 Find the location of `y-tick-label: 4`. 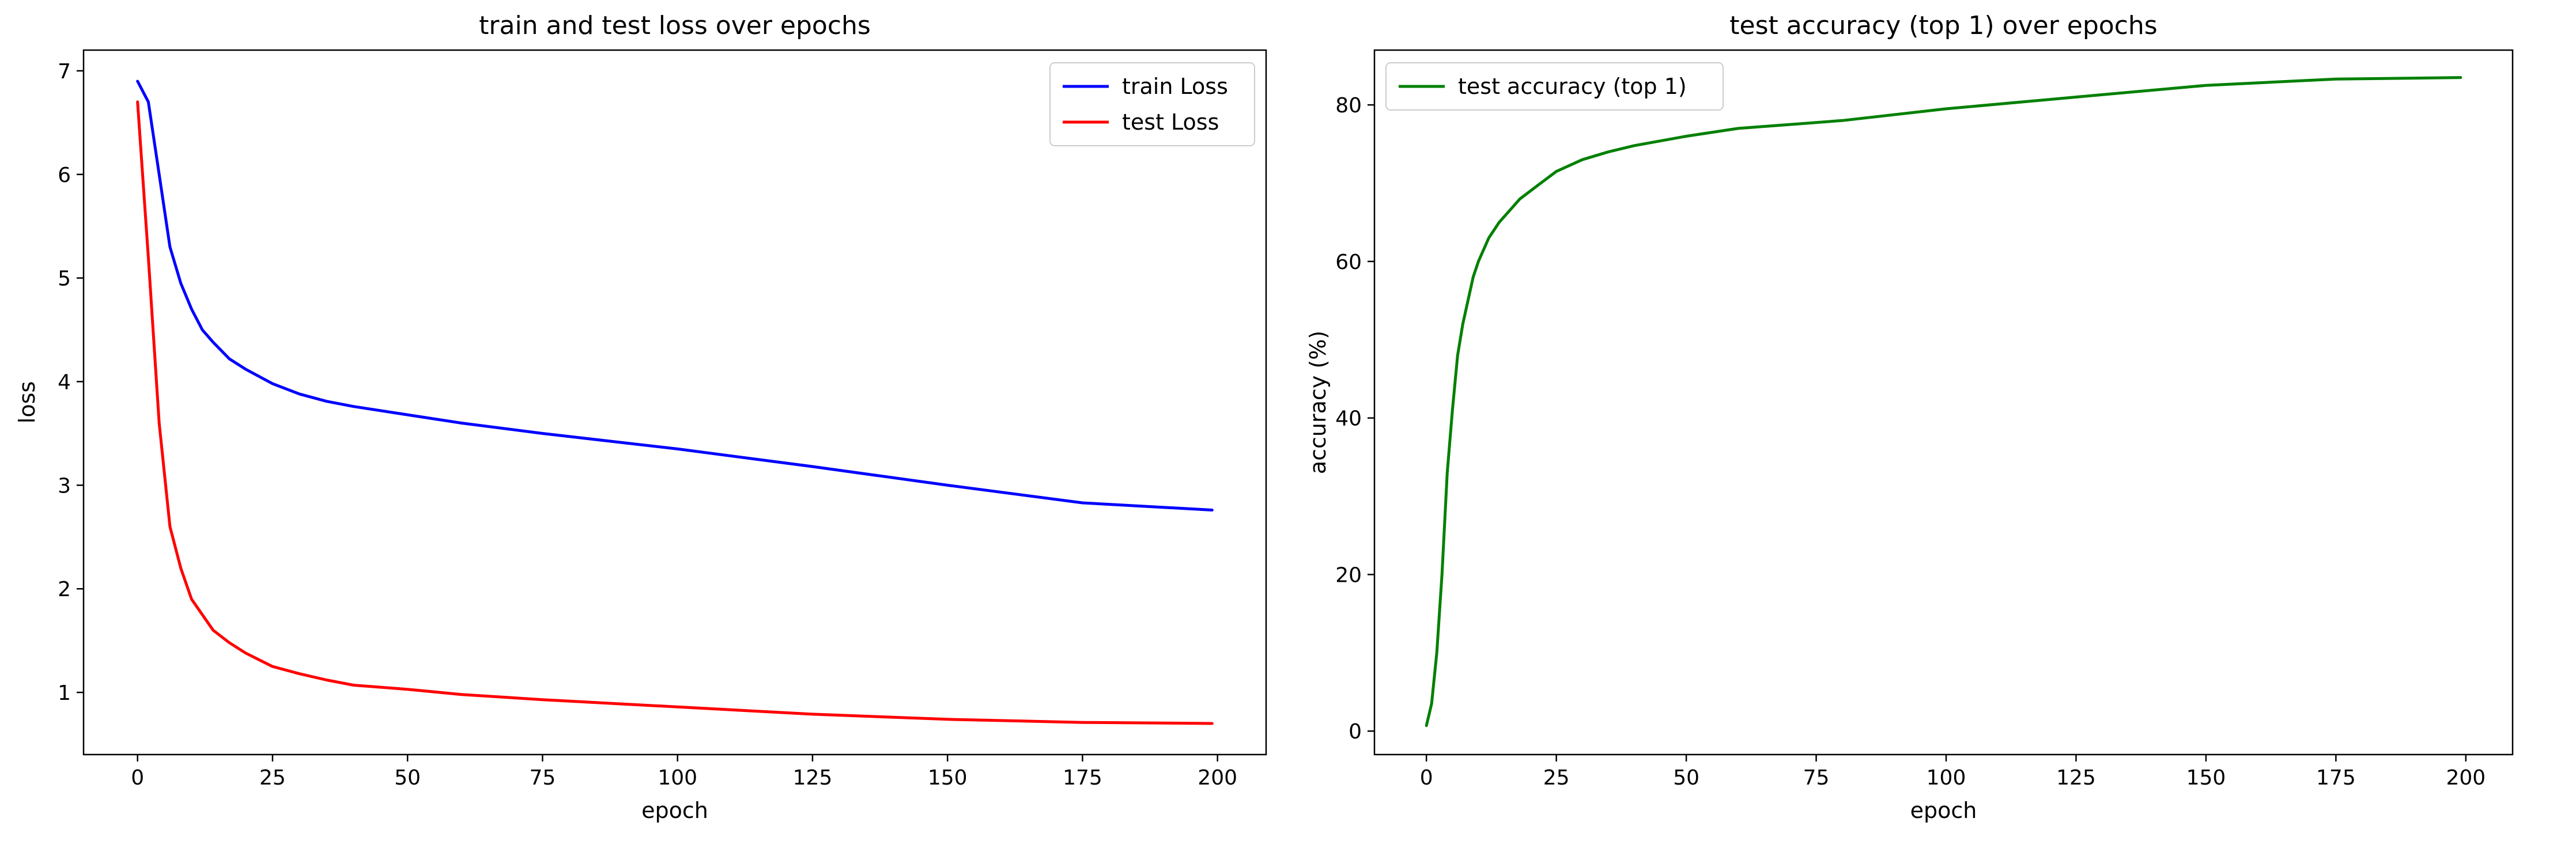

y-tick-label: 4 is located at coordinates (64, 383).